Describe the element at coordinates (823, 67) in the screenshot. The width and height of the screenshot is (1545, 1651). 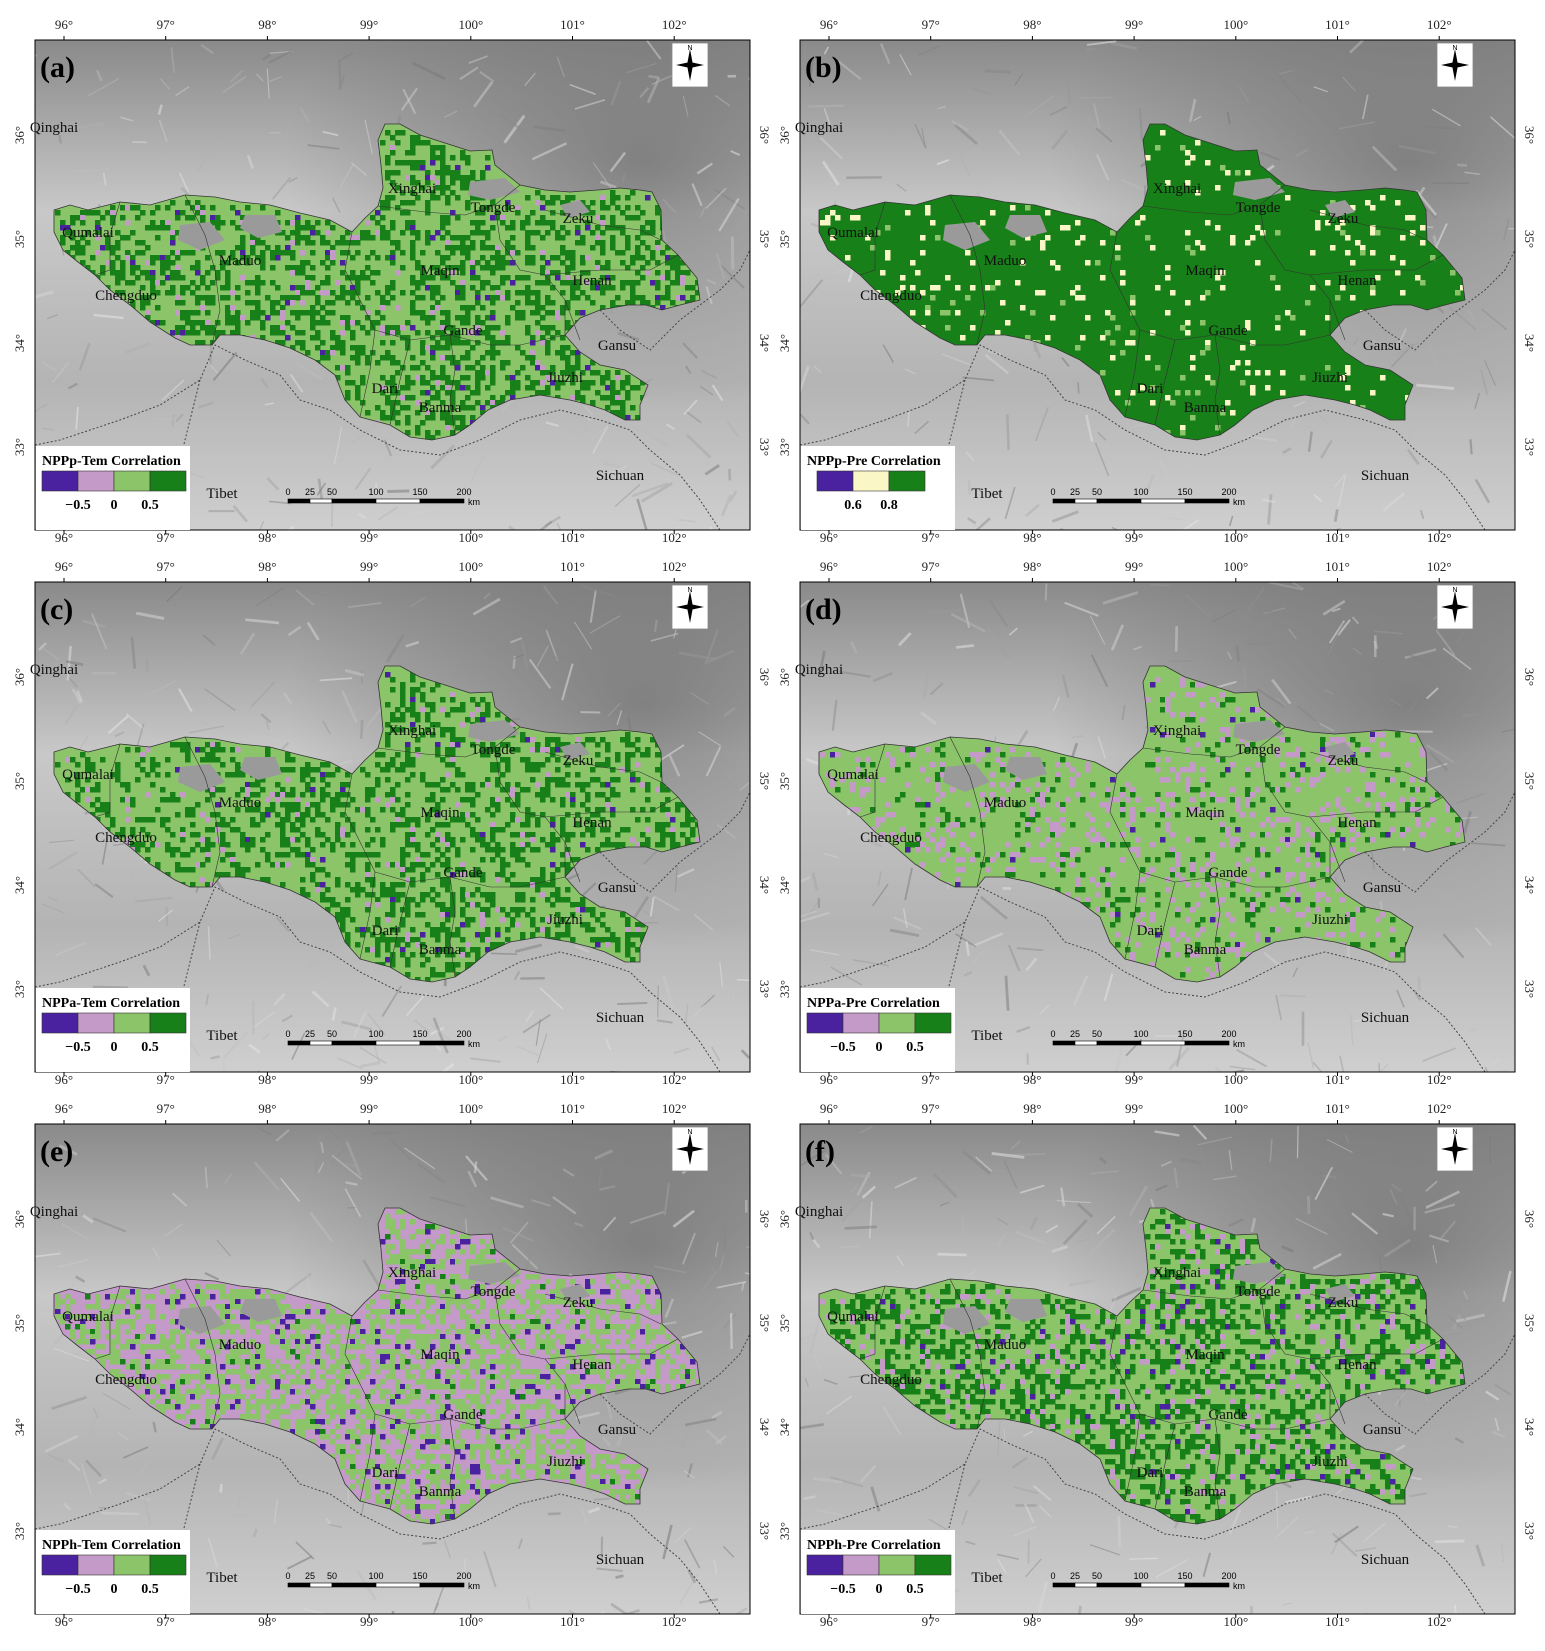
I see `panel-letter: (b)` at that location.